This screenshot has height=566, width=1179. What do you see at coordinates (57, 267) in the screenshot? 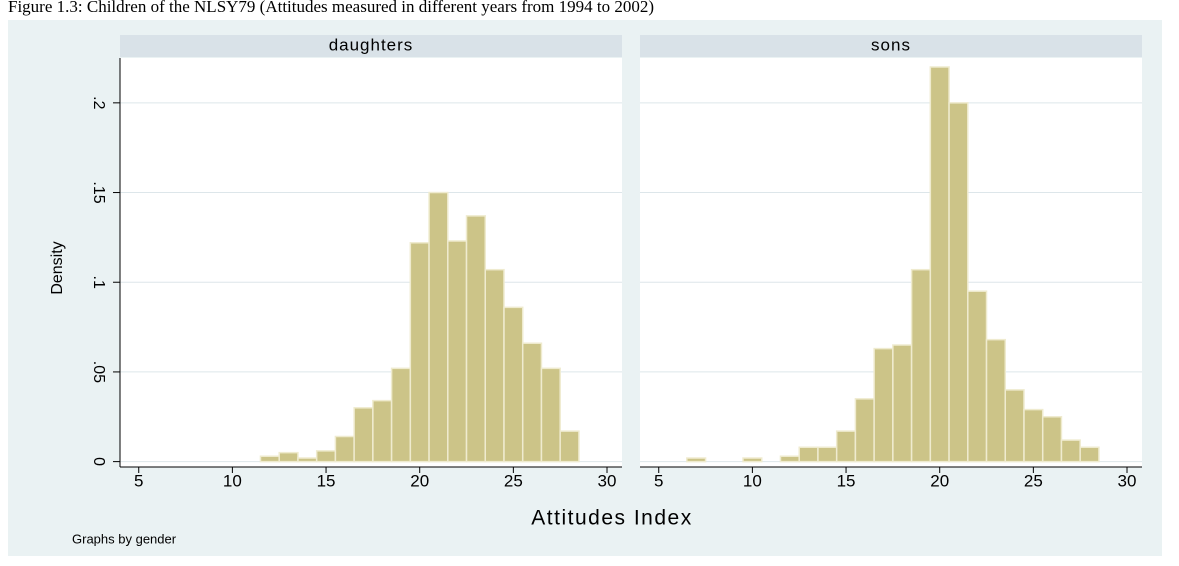
I see `y-axis-title: Density` at bounding box center [57, 267].